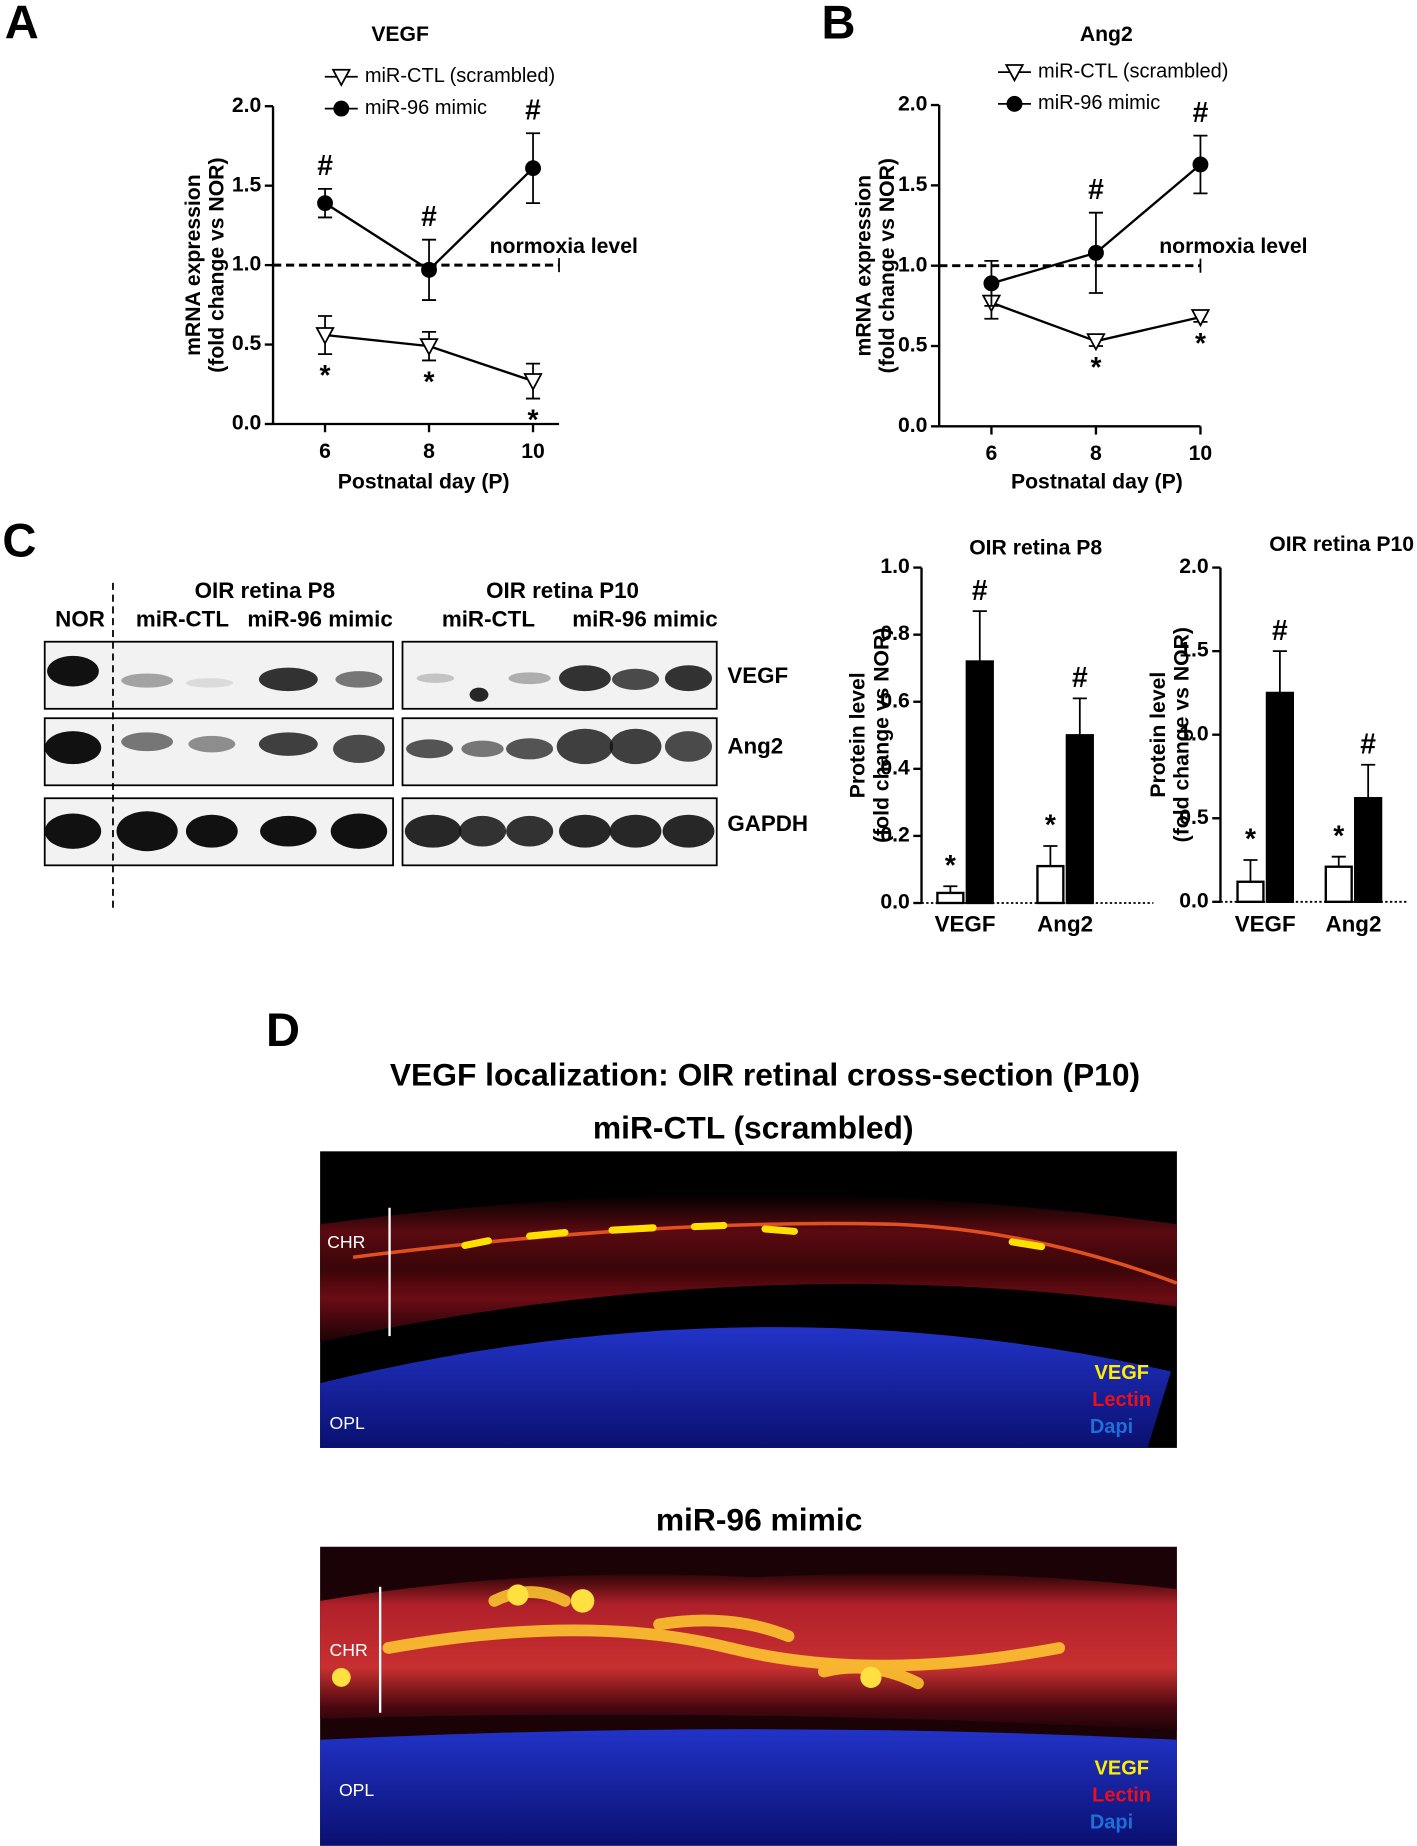 This screenshot has width=1417, height=1846. Describe the element at coordinates (894, 835) in the screenshot. I see `y-tick-label: 0.2` at that location.